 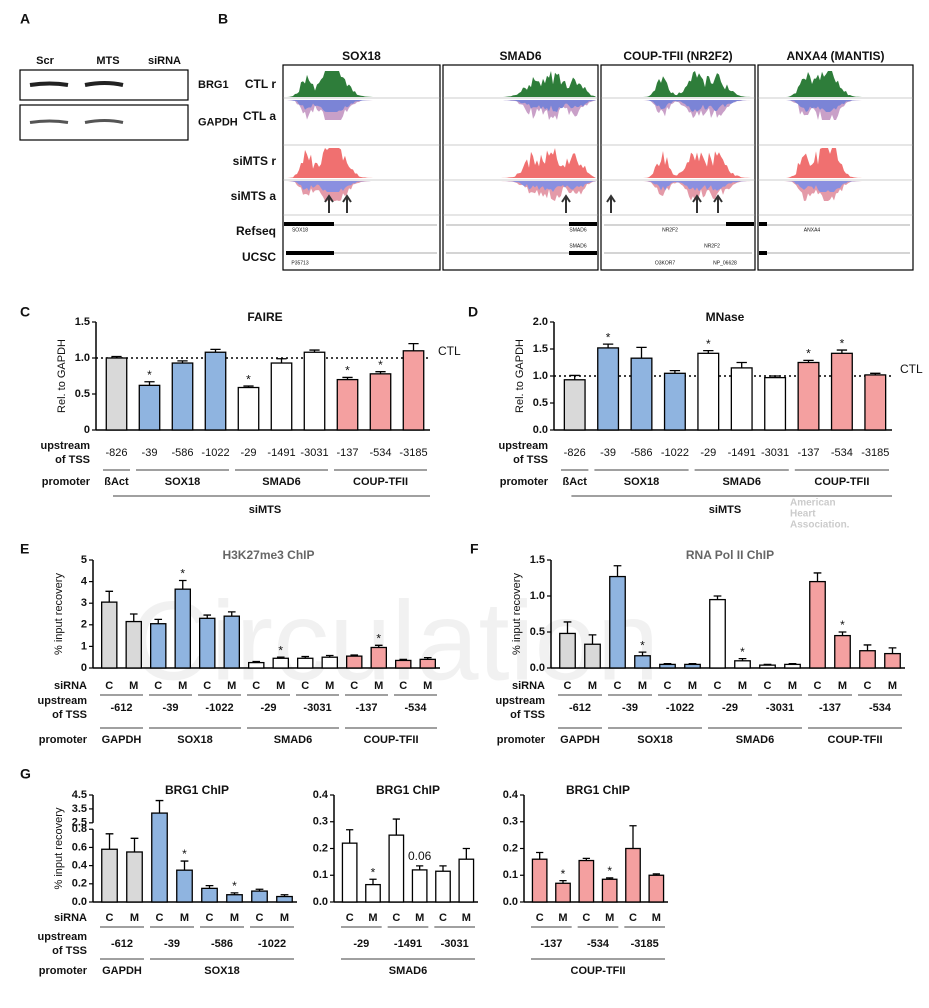 I want to click on site-label: -586, so click(x=222, y=944).